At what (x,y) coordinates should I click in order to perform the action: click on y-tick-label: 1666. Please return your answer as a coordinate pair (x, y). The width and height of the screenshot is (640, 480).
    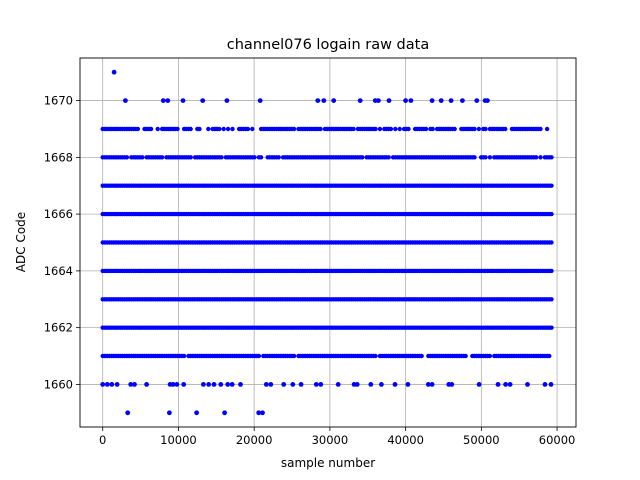
    Looking at the image, I should click on (58, 214).